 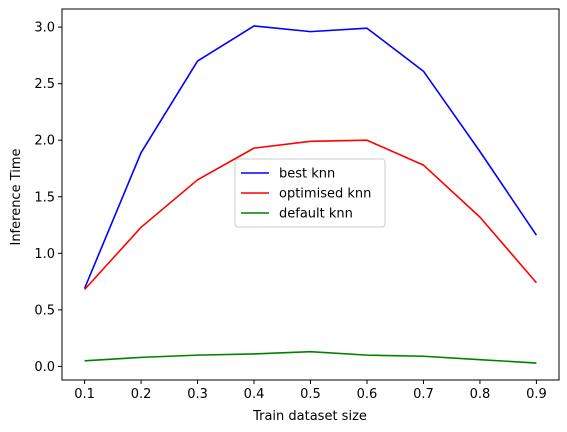 I want to click on x-tick-label: 0.9, so click(x=536, y=394).